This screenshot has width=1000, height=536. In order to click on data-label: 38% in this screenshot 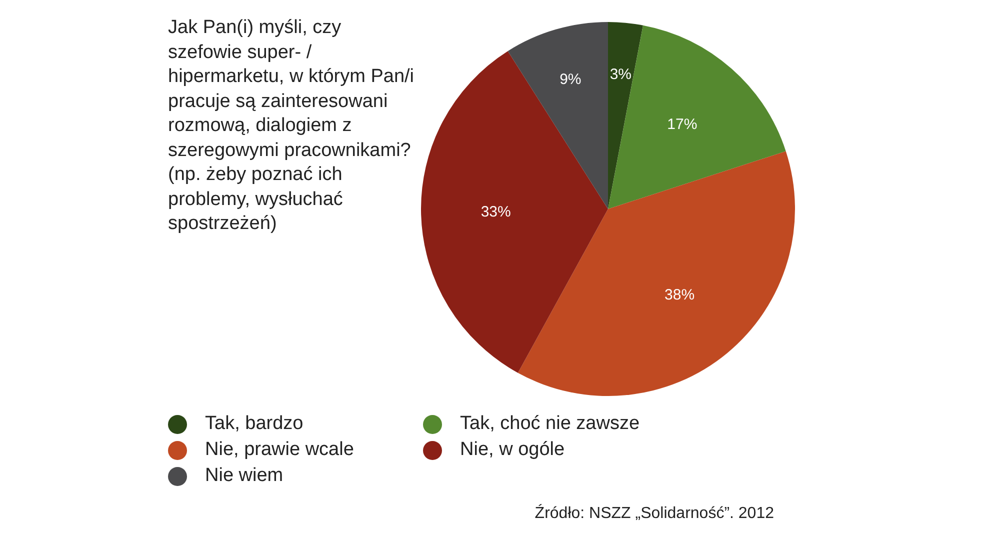, I will do `click(679, 295)`.